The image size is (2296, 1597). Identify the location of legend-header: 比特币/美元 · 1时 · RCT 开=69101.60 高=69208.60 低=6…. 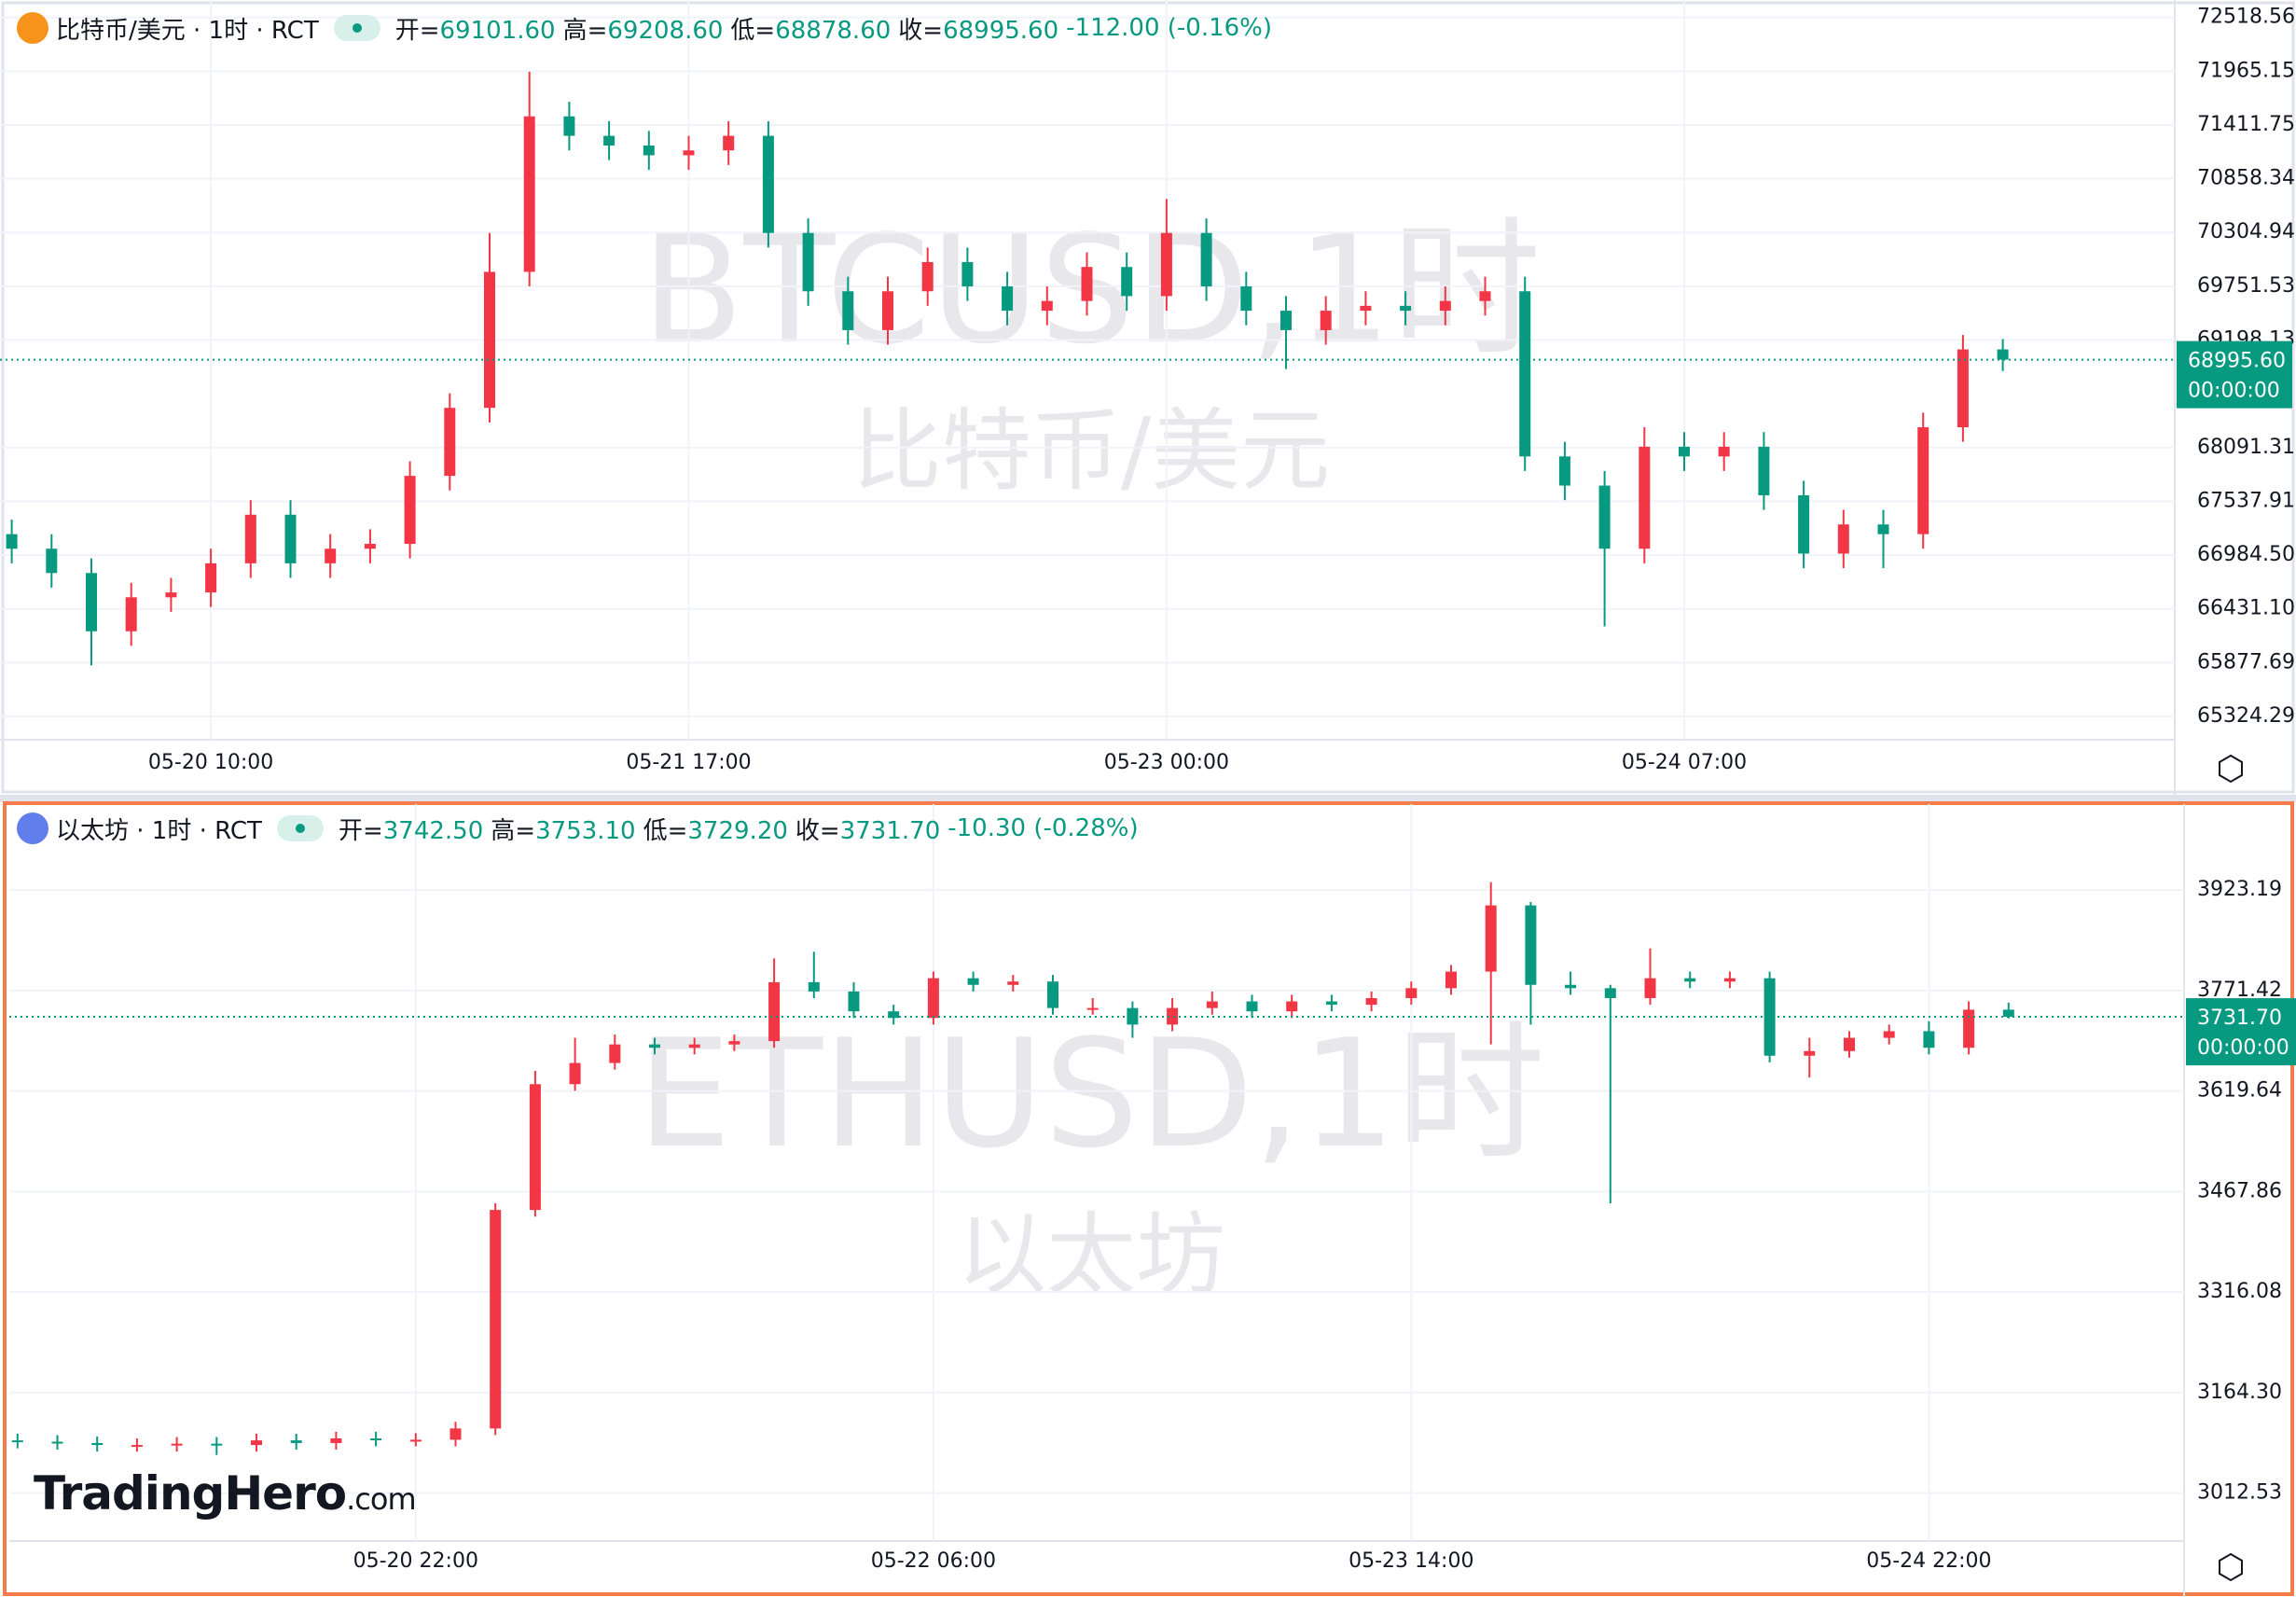
(644, 28).